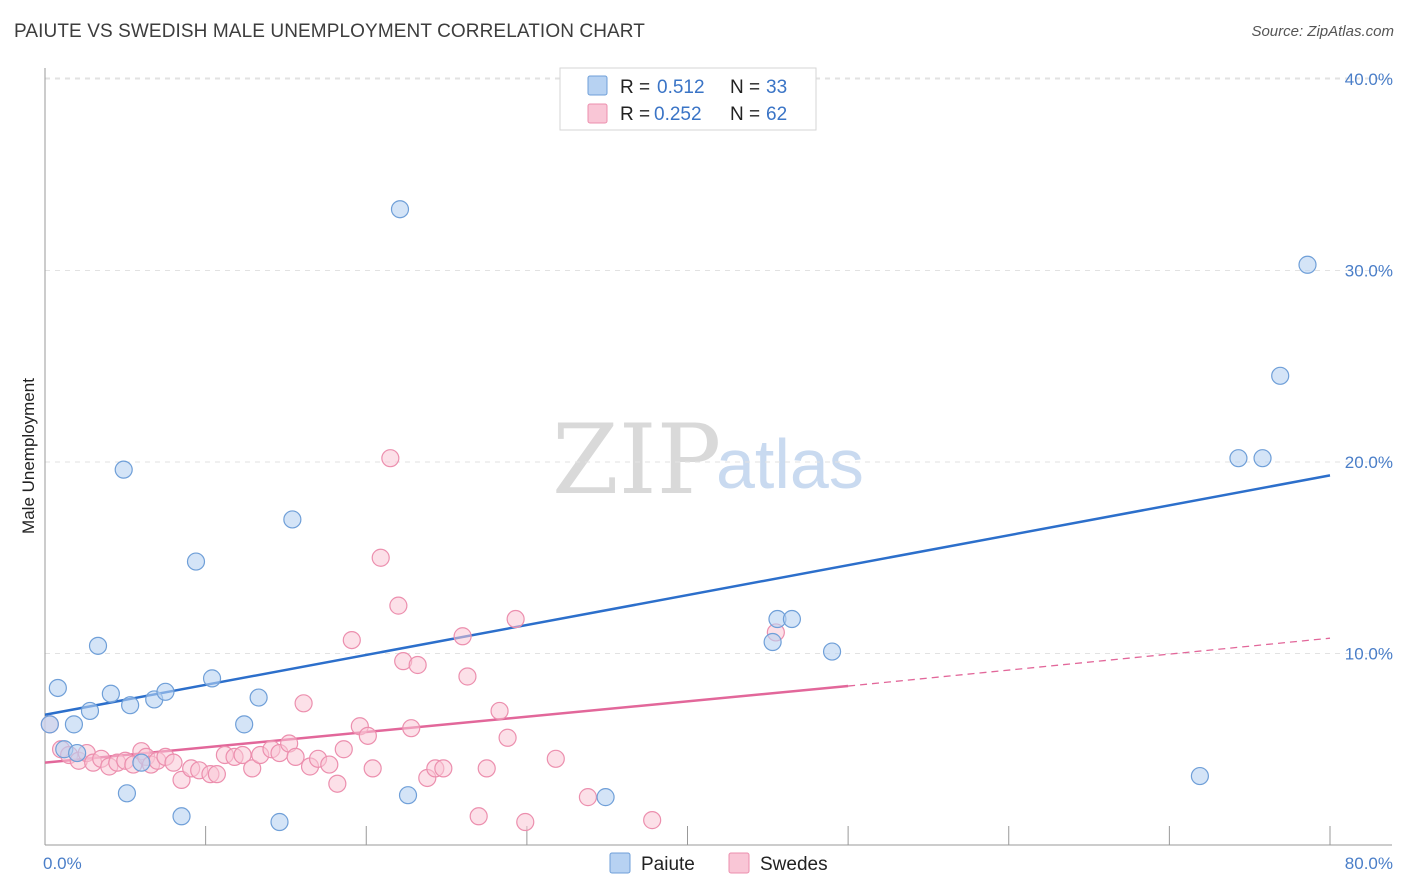 This screenshot has width=1406, height=892. Describe the element at coordinates (636, 460) in the screenshot. I see `watermark-zip: ZIP` at that location.